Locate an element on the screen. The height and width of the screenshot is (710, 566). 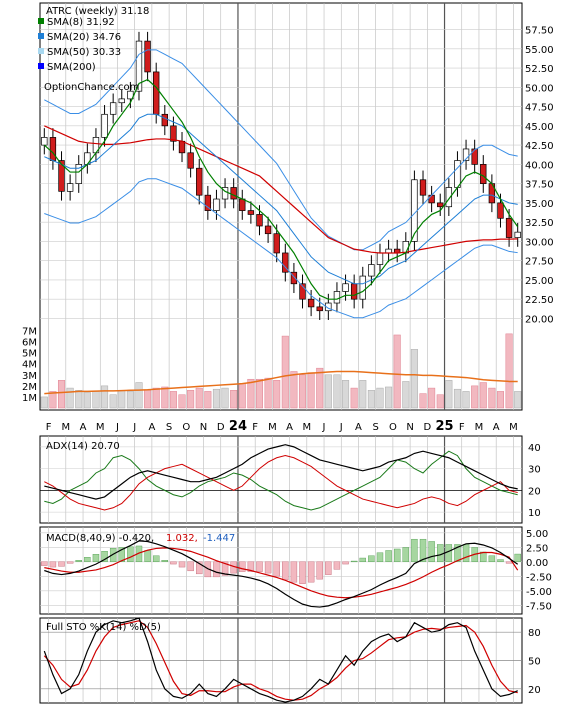
macd-signal-line is located at coordinates (281, 573).